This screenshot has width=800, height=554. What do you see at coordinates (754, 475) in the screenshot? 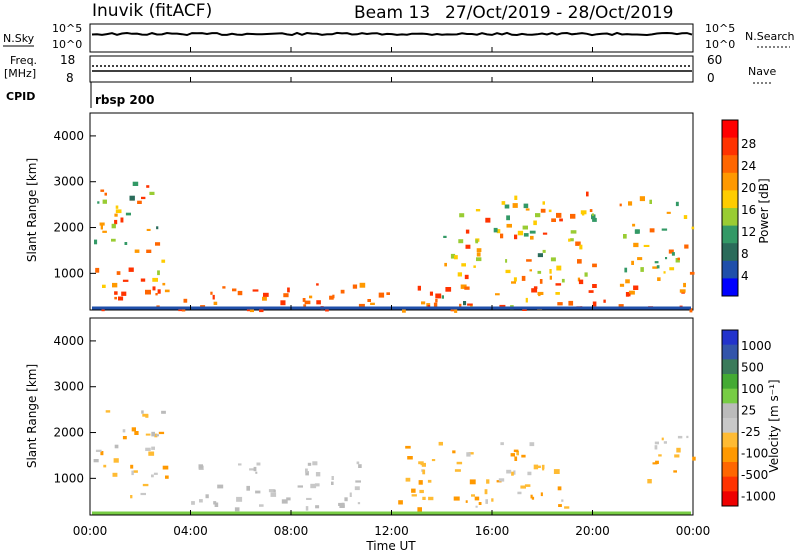
I see `velocity-colorbar-tick: -500` at bounding box center [754, 475].